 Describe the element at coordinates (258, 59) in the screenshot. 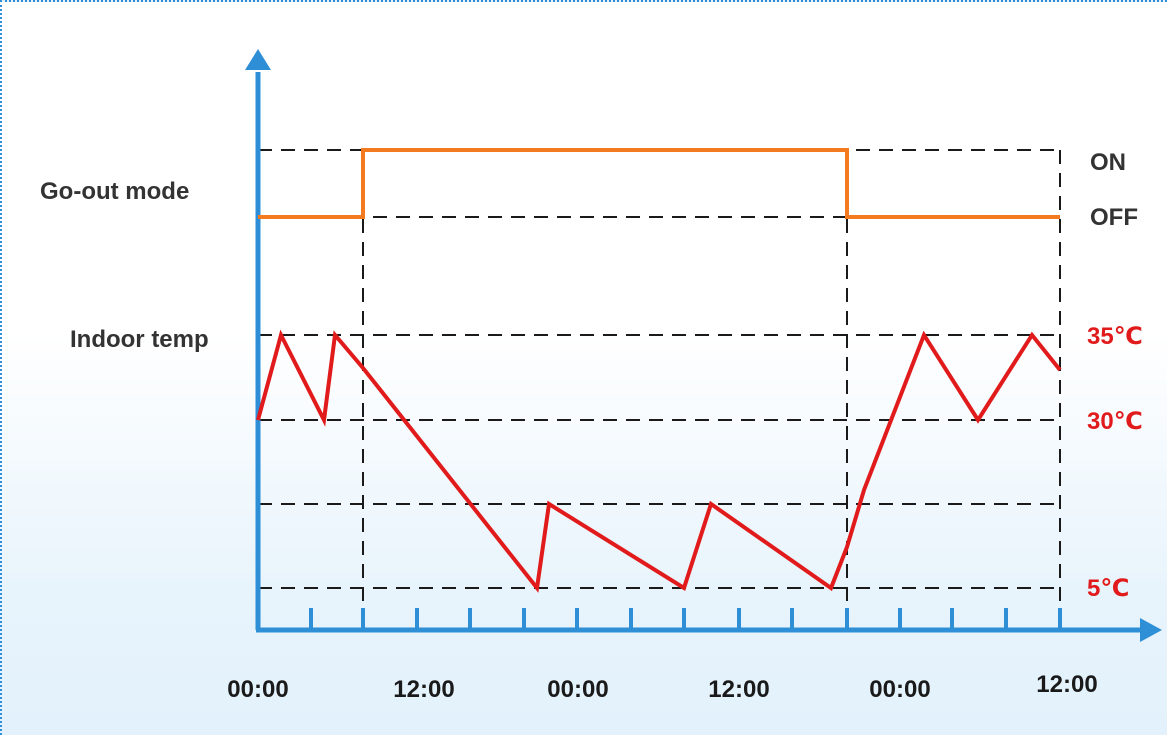

I see `y-axis-arrow` at that location.